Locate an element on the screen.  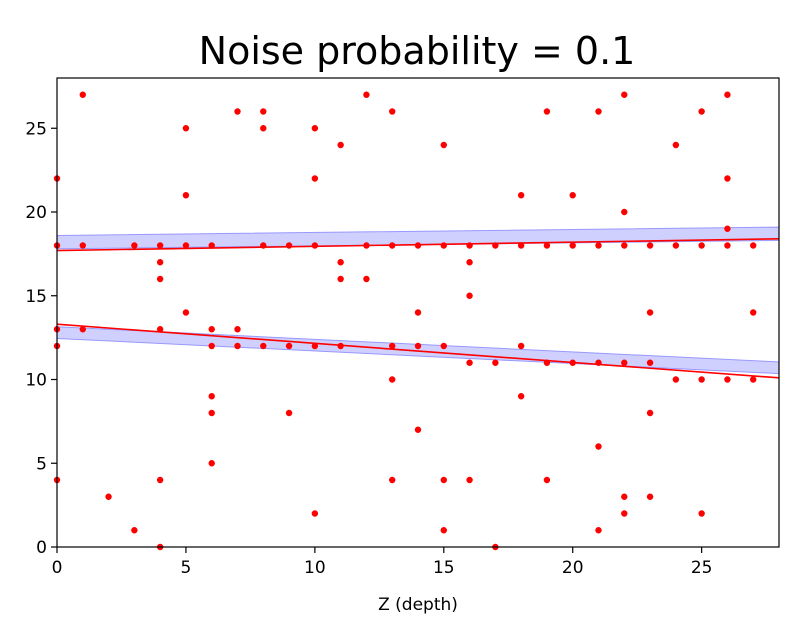
y-tick-label: 0 is located at coordinates (41, 548).